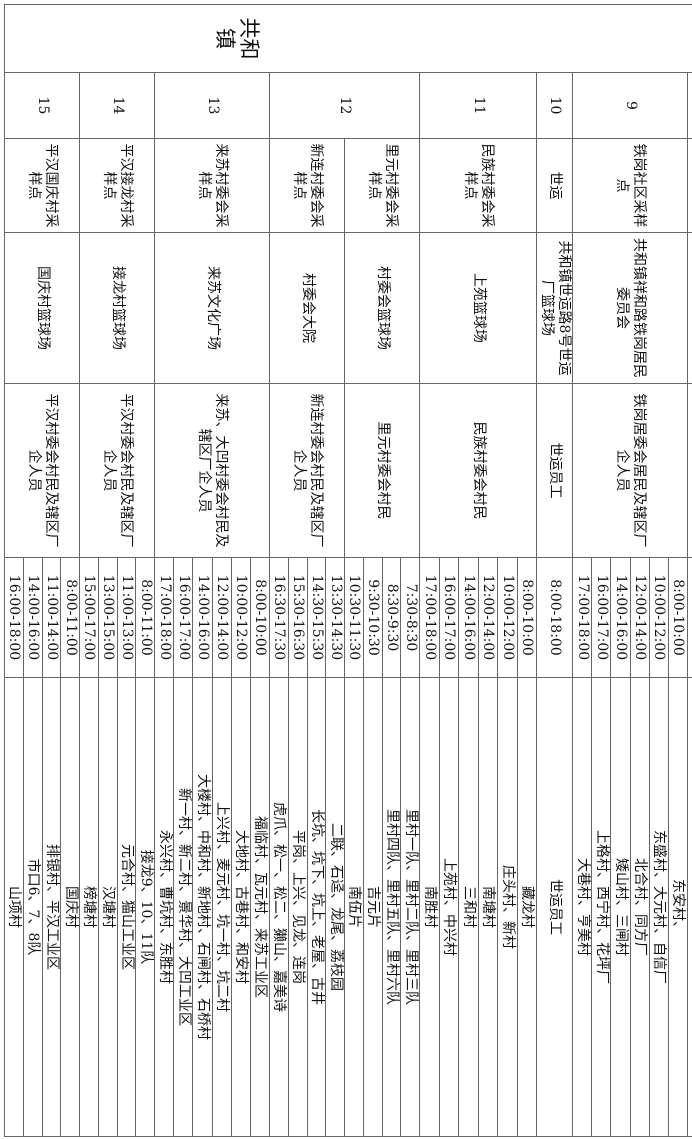  What do you see at coordinates (298, 907) in the screenshot?
I see `village-area: 平岗、上兴、见龙、连岗` at bounding box center [298, 907].